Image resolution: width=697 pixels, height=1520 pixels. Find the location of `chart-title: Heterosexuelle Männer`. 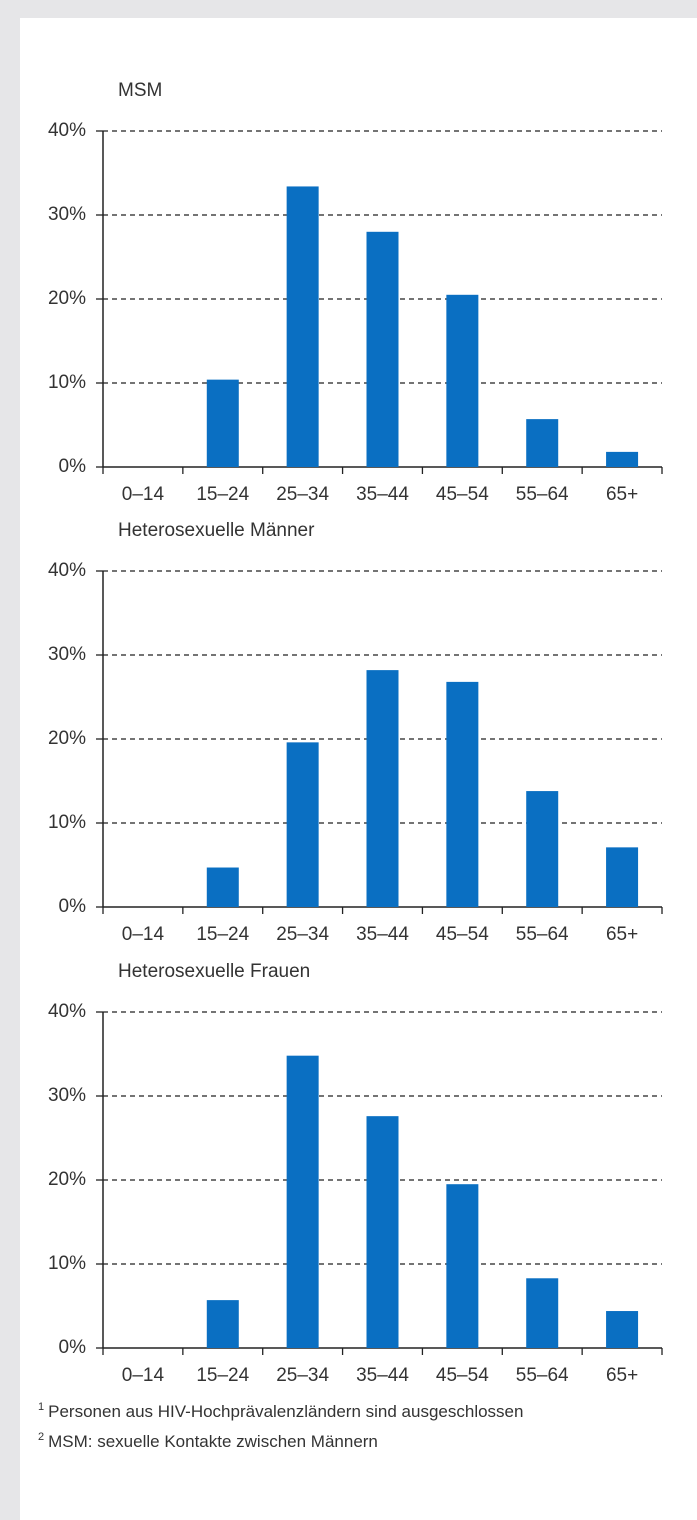

chart-title: Heterosexuelle Männer is located at coordinates (216, 530).